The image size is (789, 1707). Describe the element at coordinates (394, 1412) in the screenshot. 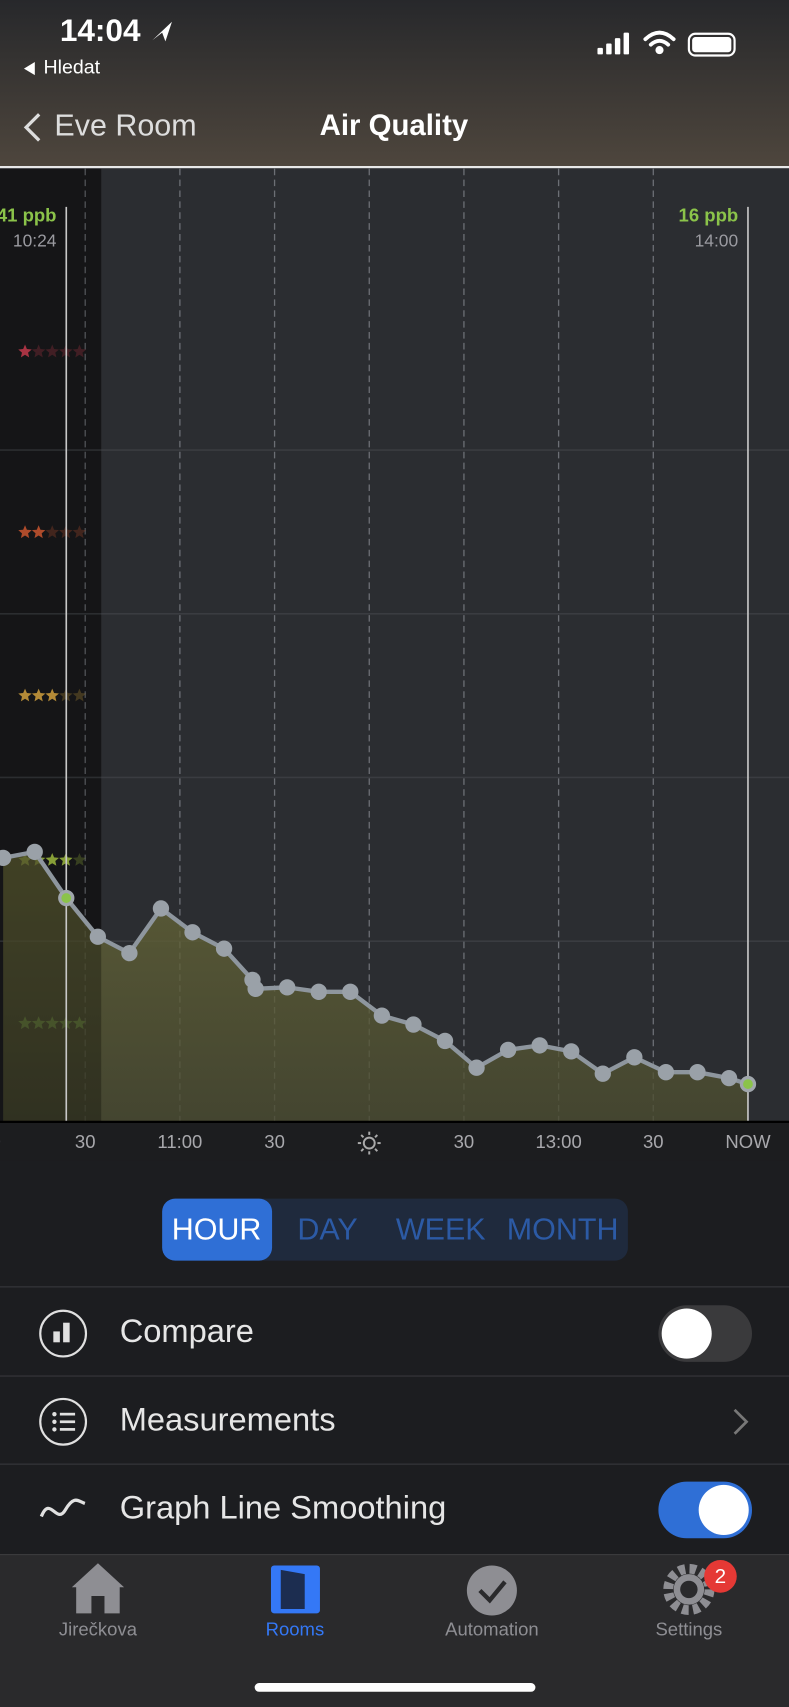

I see `options-list: Compare Measurements Graph Line Smoothing` at that location.